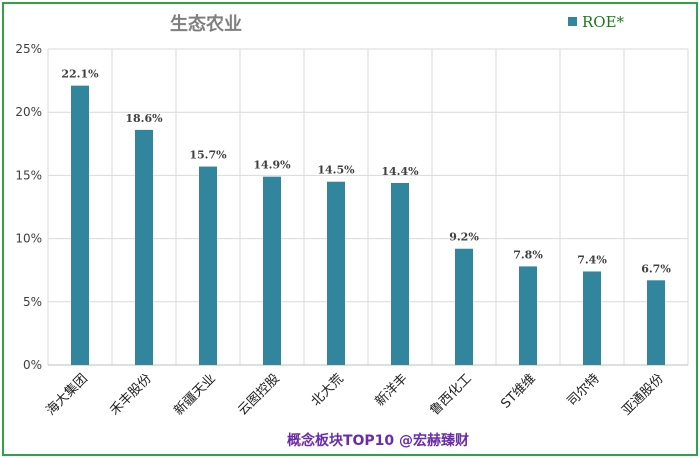 The height and width of the screenshot is (458, 700). Describe the element at coordinates (355, 395) in the screenshot. I see `x-axis: 海大集团 禾丰股份 新疆天业 云图控股 北大荒 新洋丰 鲁西化工 ST维维 司尔特 亚通股份` at that location.